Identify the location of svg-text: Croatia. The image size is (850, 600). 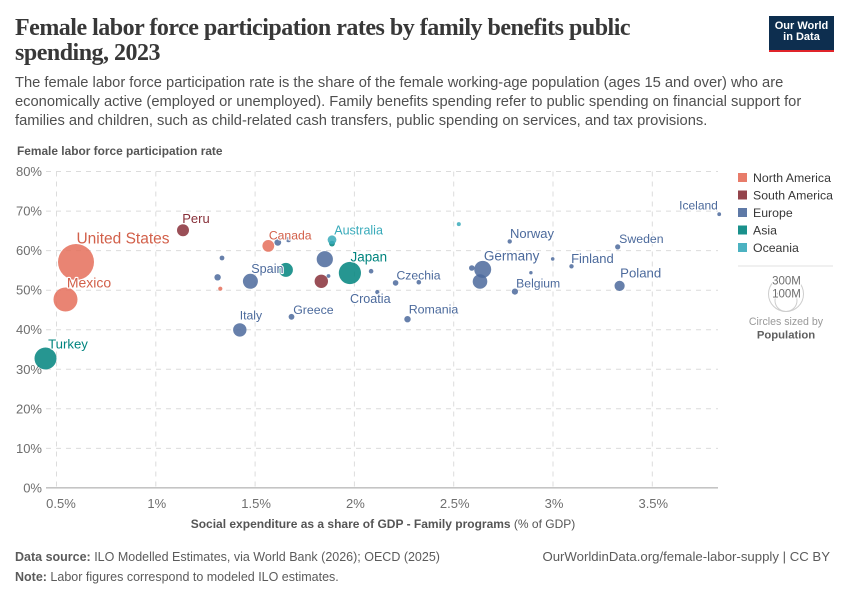
(370, 299).